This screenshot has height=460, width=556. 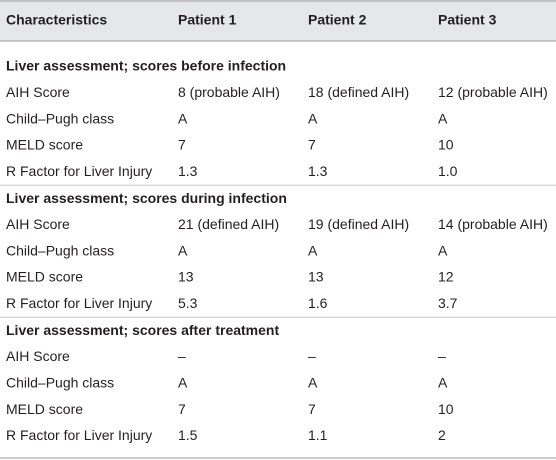 I want to click on header-cell: Patient 2, so click(x=337, y=20).